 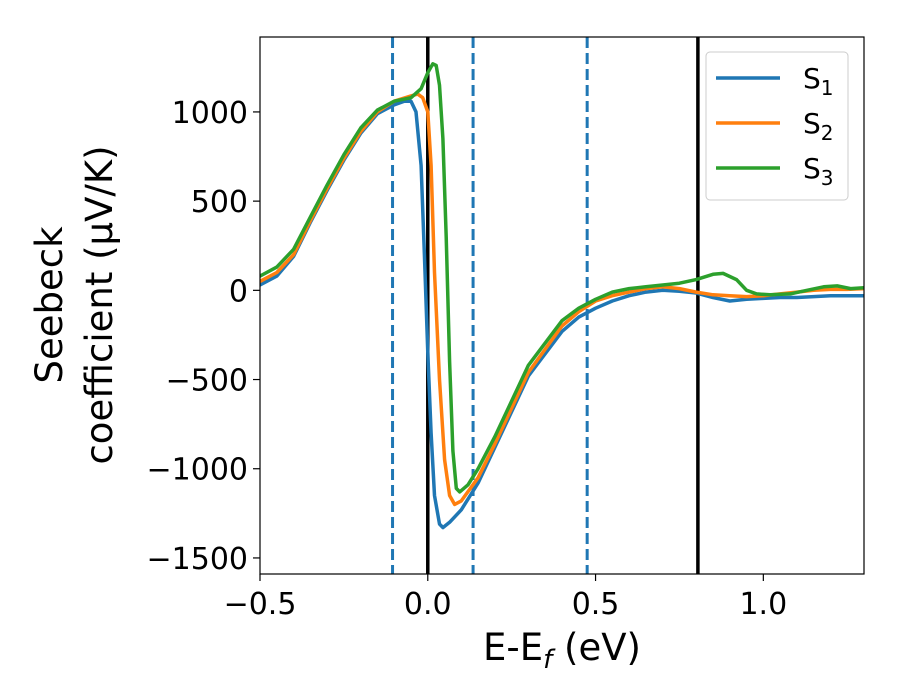 I want to click on x-axis-title-unit: (eV), so click(x=596, y=647).